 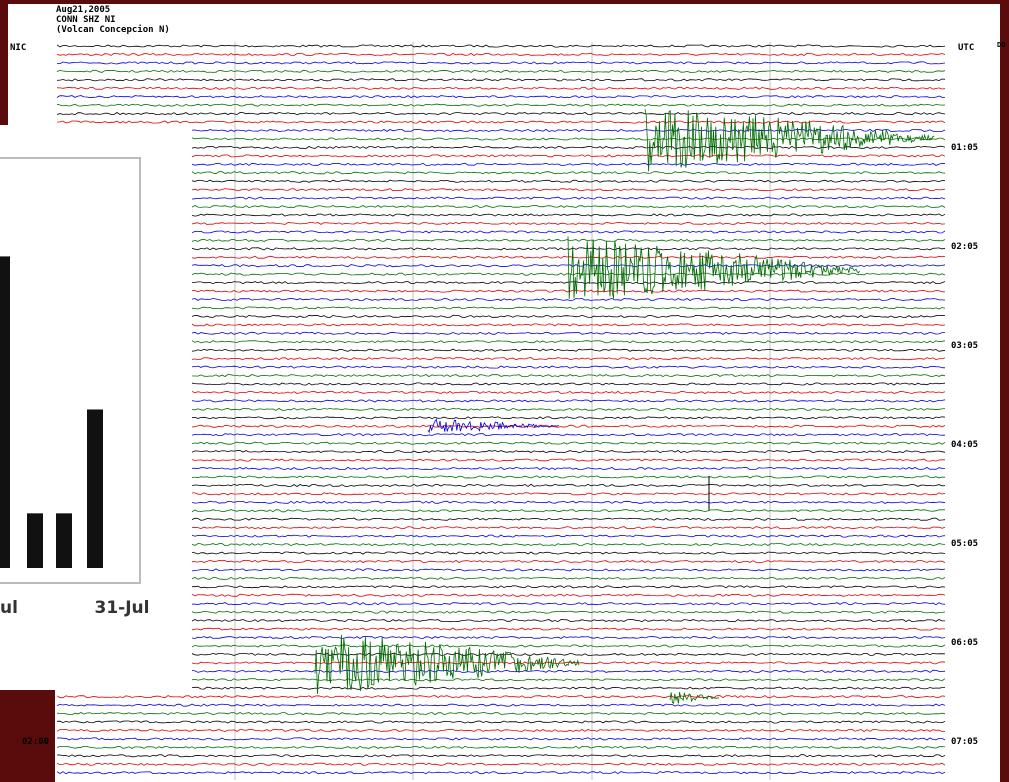 I want to click on left-code: NIC, so click(x=18, y=48).